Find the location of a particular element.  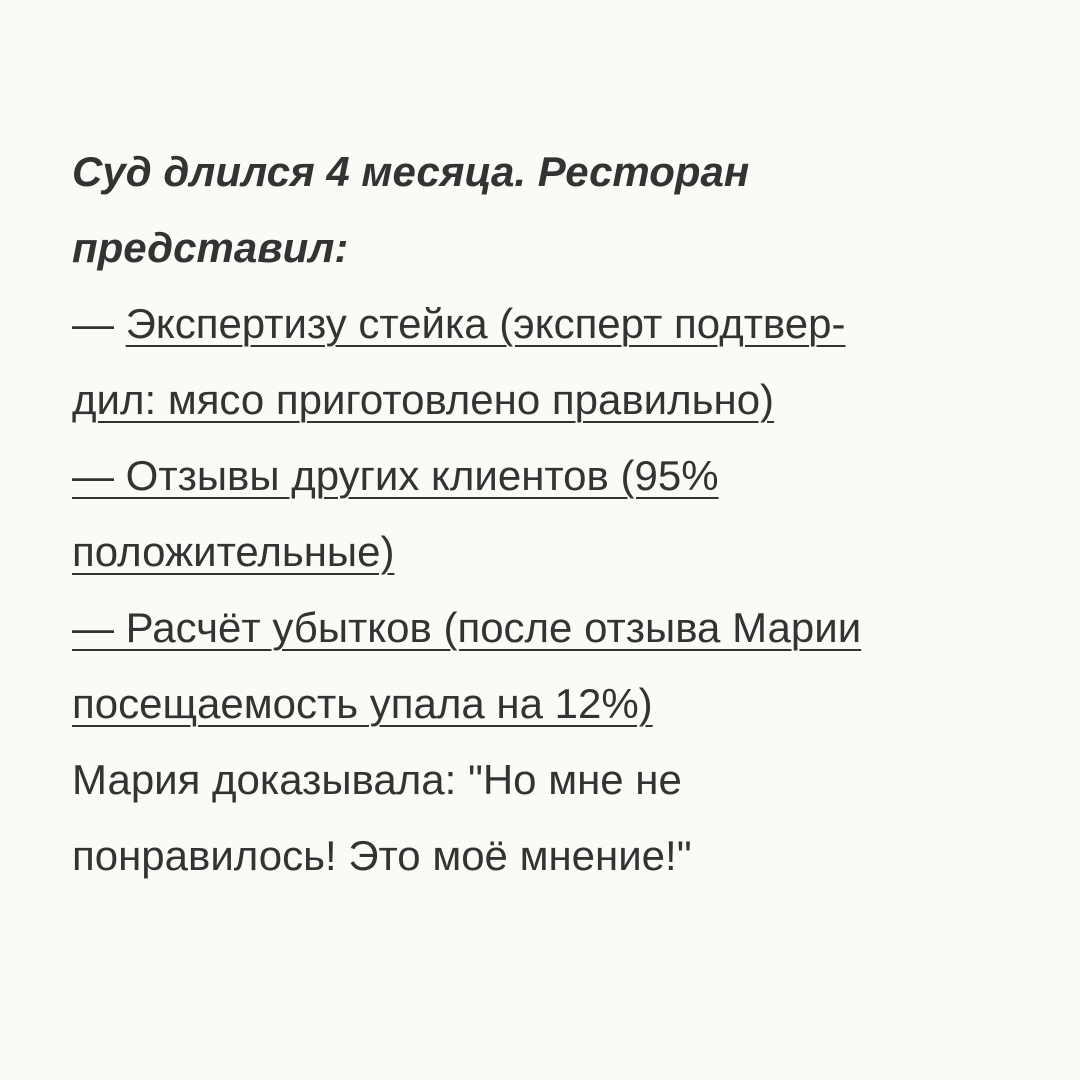

evidence-text: положительные) is located at coordinates (233, 551).